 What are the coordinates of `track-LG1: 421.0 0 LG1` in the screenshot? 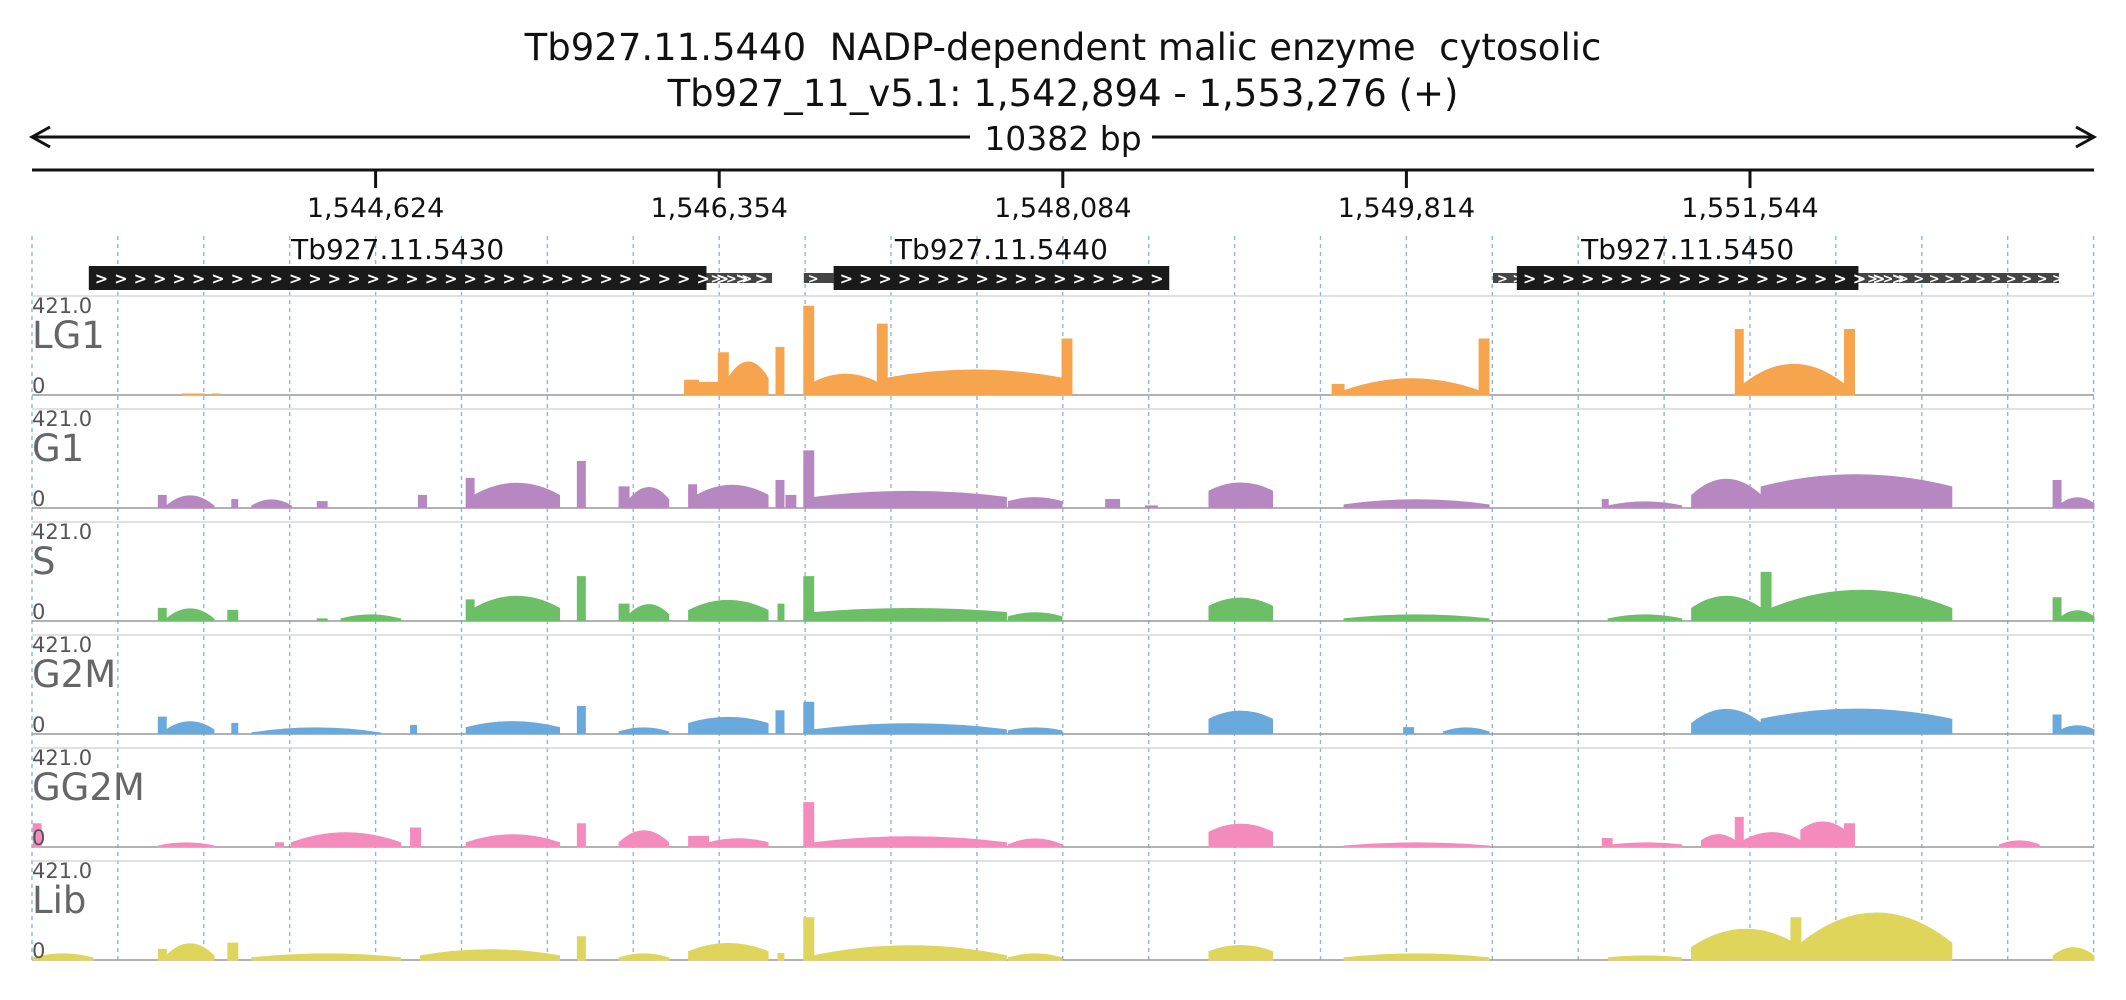 It's located at (1063, 346).